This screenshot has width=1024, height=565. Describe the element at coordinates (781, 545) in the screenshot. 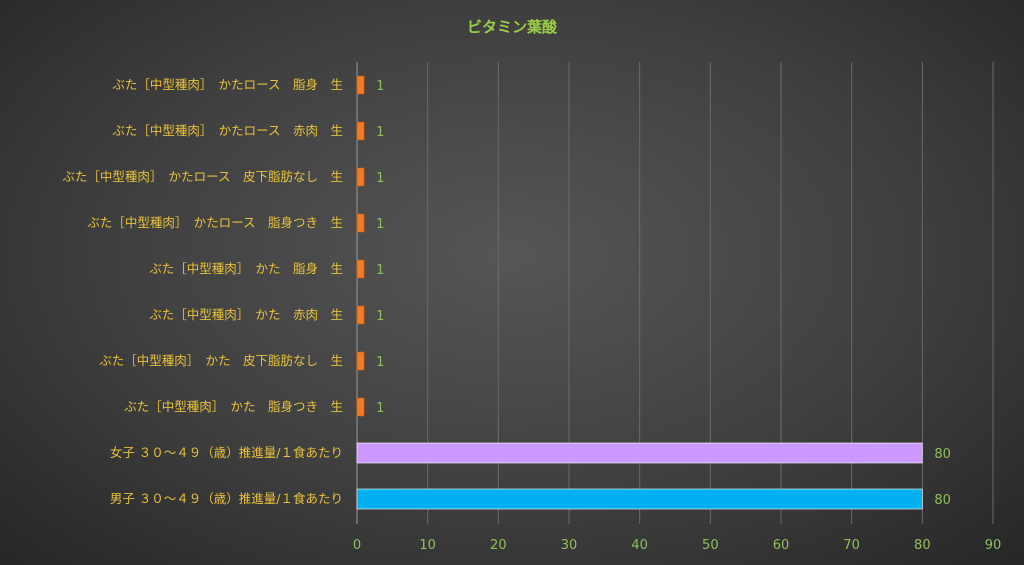

I see `x-tick-label: 60` at that location.